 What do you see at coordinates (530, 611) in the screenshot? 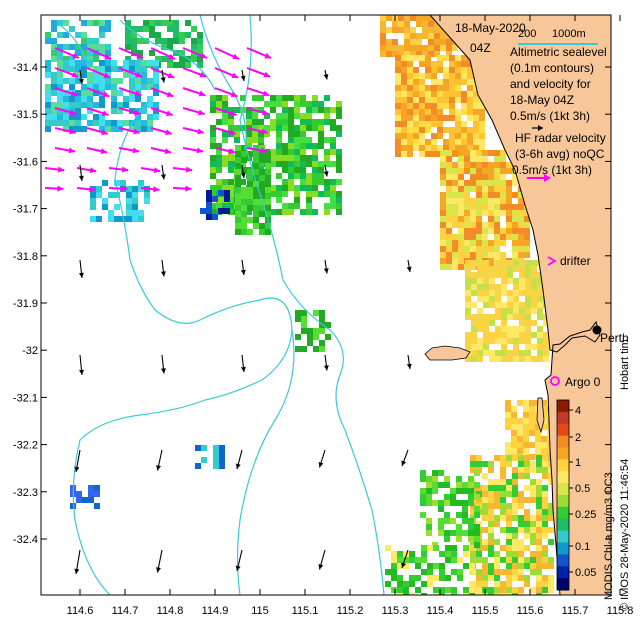
I see `x-tick-label: 115.6` at bounding box center [530, 611].